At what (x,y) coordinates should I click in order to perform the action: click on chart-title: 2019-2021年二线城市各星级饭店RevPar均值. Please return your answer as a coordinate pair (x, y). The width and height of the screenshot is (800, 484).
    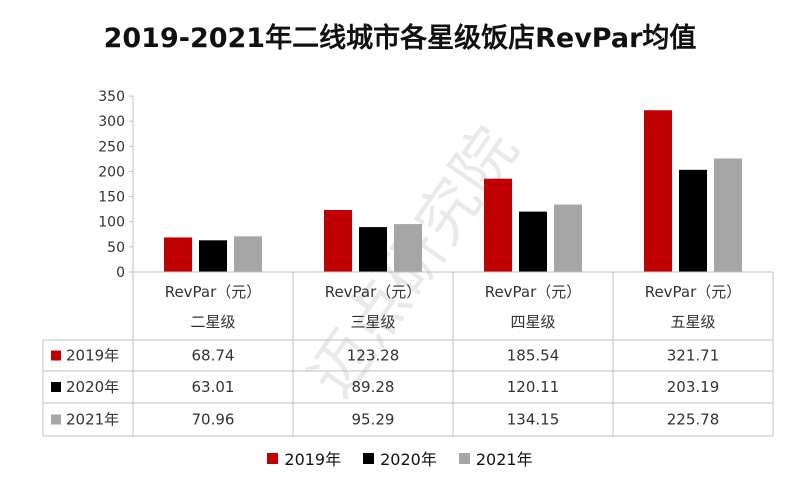
    Looking at the image, I should click on (400, 38).